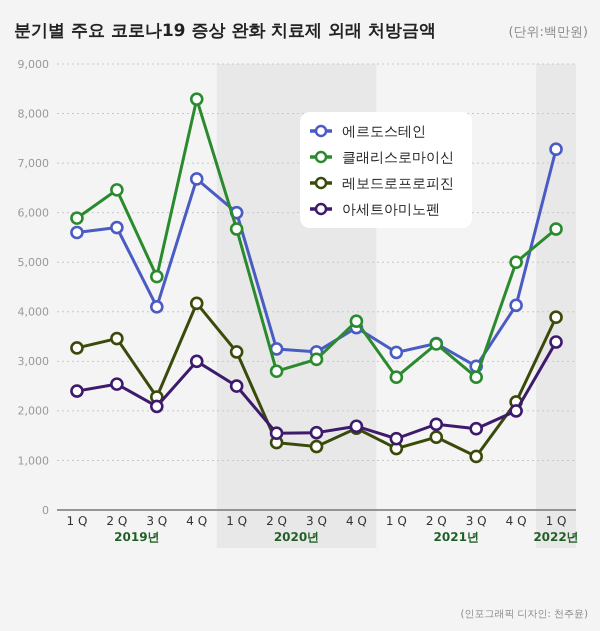 Image resolution: width=600 pixels, height=631 pixels. What do you see at coordinates (33, 312) in the screenshot?
I see `y-tick-label: 4,000` at bounding box center [33, 312].